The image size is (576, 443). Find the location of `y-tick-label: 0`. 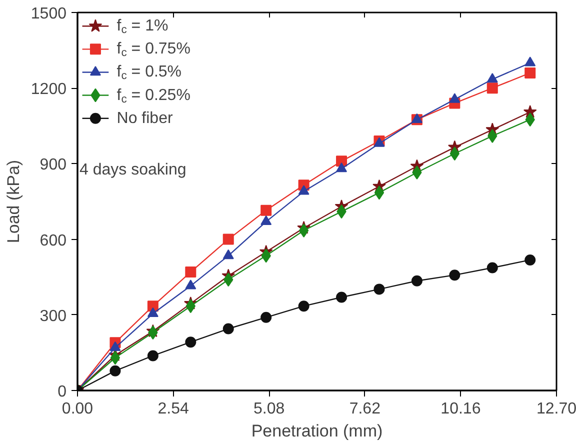

y-tick-label: 0 is located at coordinates (62, 392).